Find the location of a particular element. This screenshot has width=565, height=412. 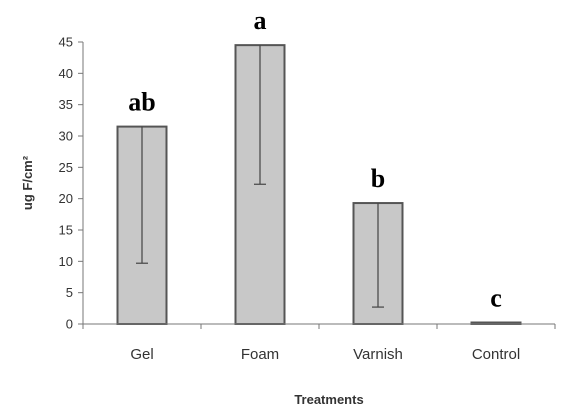

y-tick-label: 10 is located at coordinates (66, 261).